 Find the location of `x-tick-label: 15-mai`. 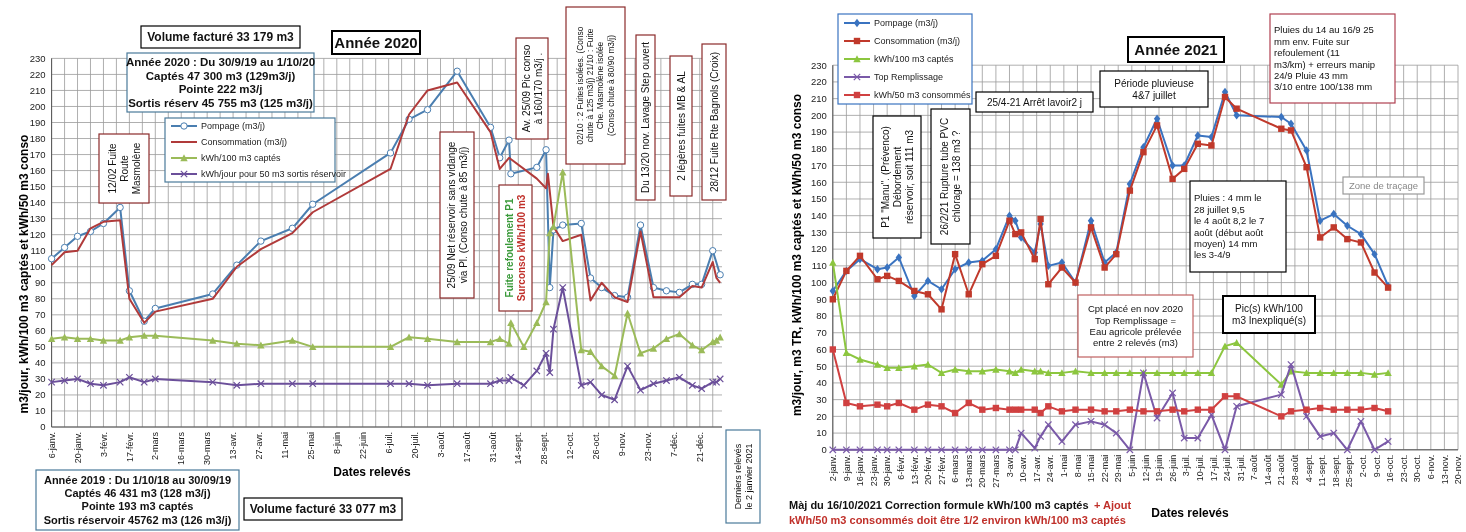

x-tick-label: 15-mai is located at coordinates (1091, 468).